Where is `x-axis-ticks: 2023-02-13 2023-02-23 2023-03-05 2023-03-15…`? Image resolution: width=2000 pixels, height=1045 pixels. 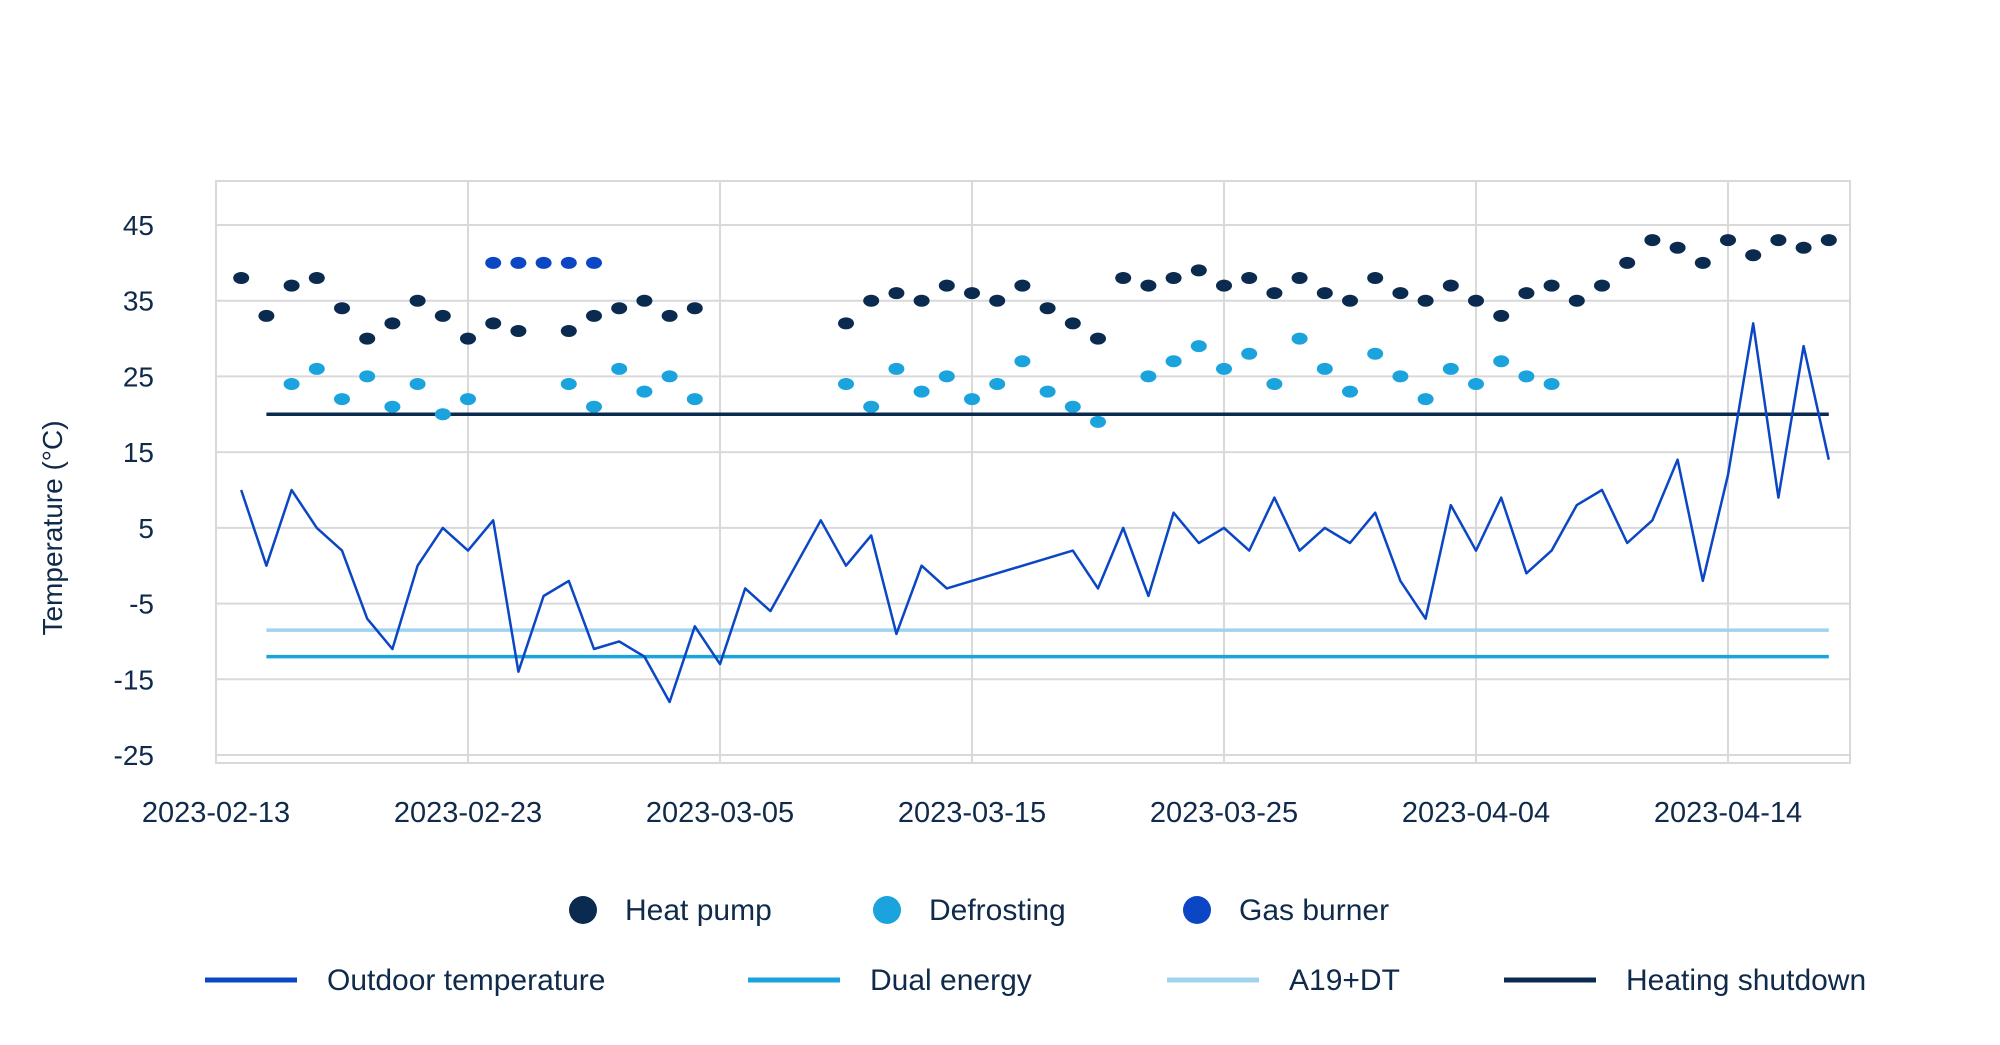
x-axis-ticks: 2023-02-13 2023-02-23 2023-03-05 2023-03-15… is located at coordinates (972, 813).